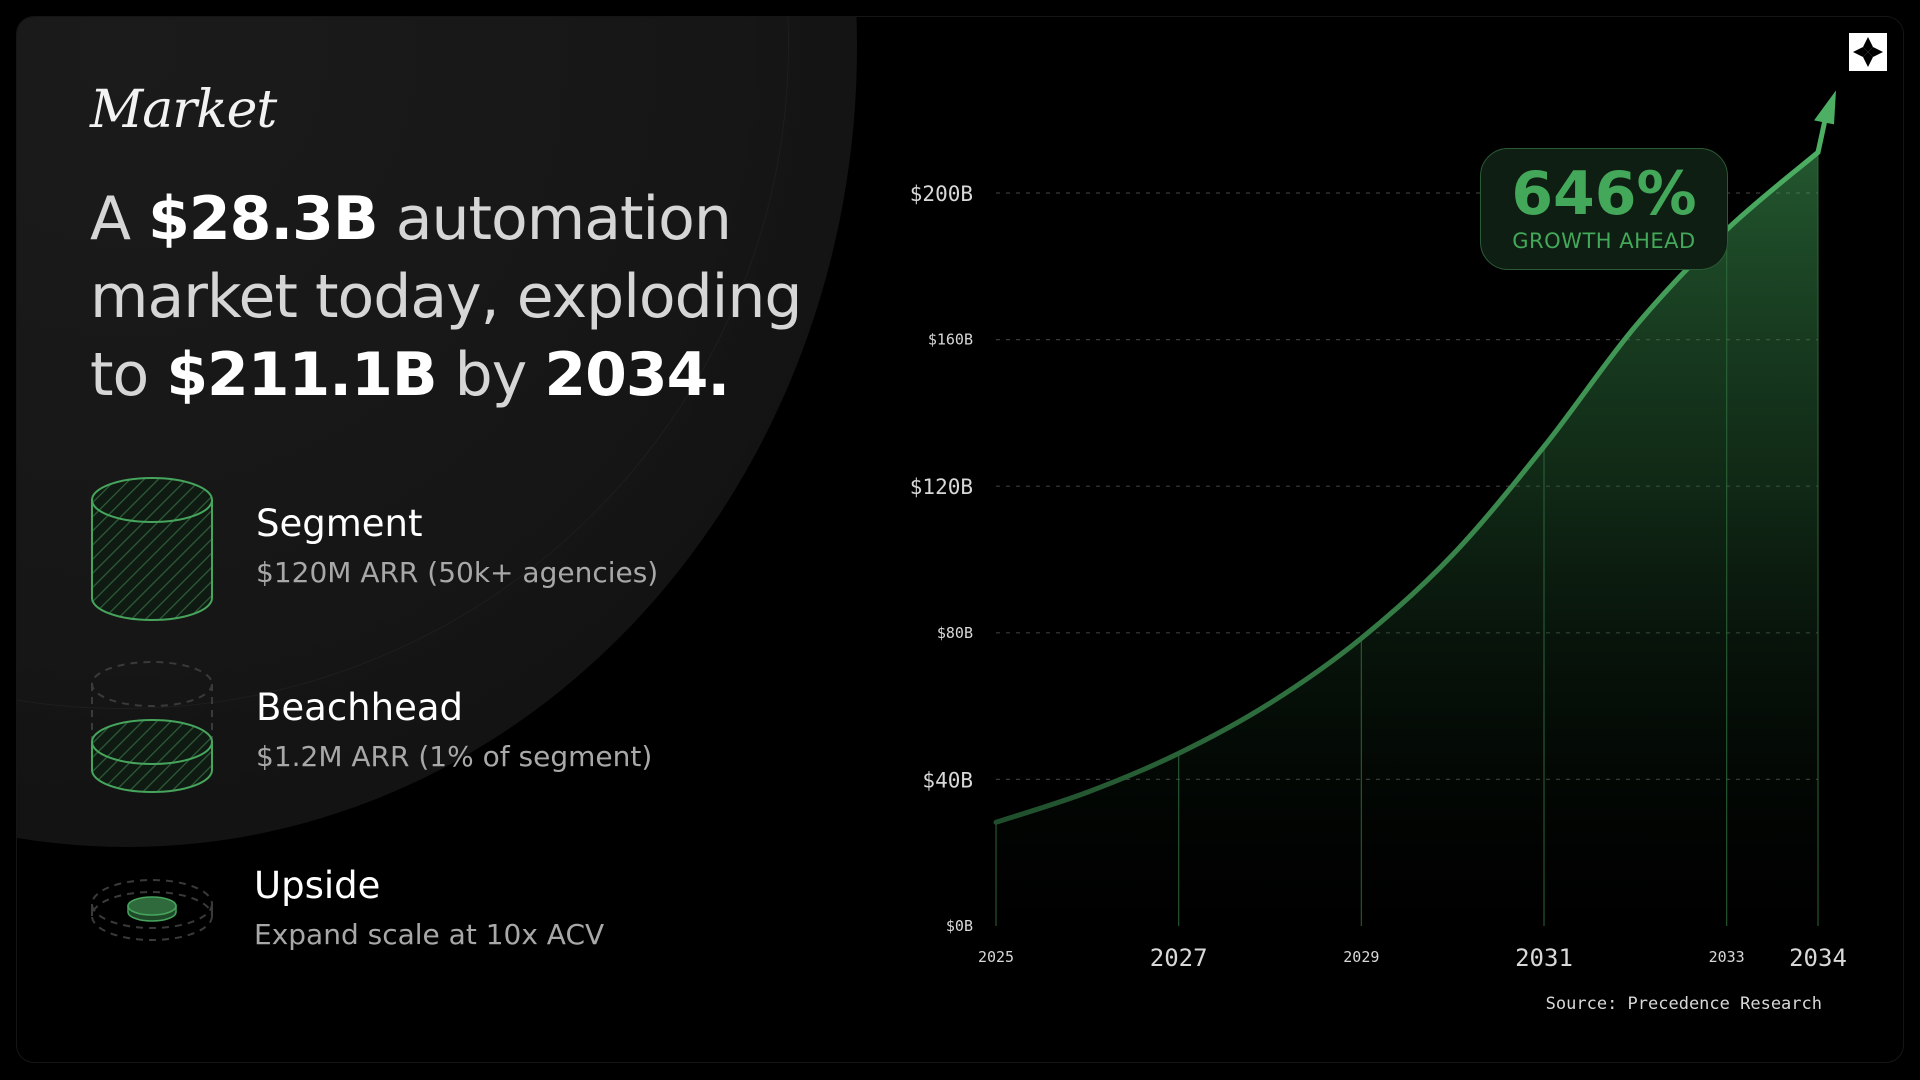 This screenshot has width=1920, height=1080. Describe the element at coordinates (1727, 957) in the screenshot. I see `x-tick-label: 2033` at that location.